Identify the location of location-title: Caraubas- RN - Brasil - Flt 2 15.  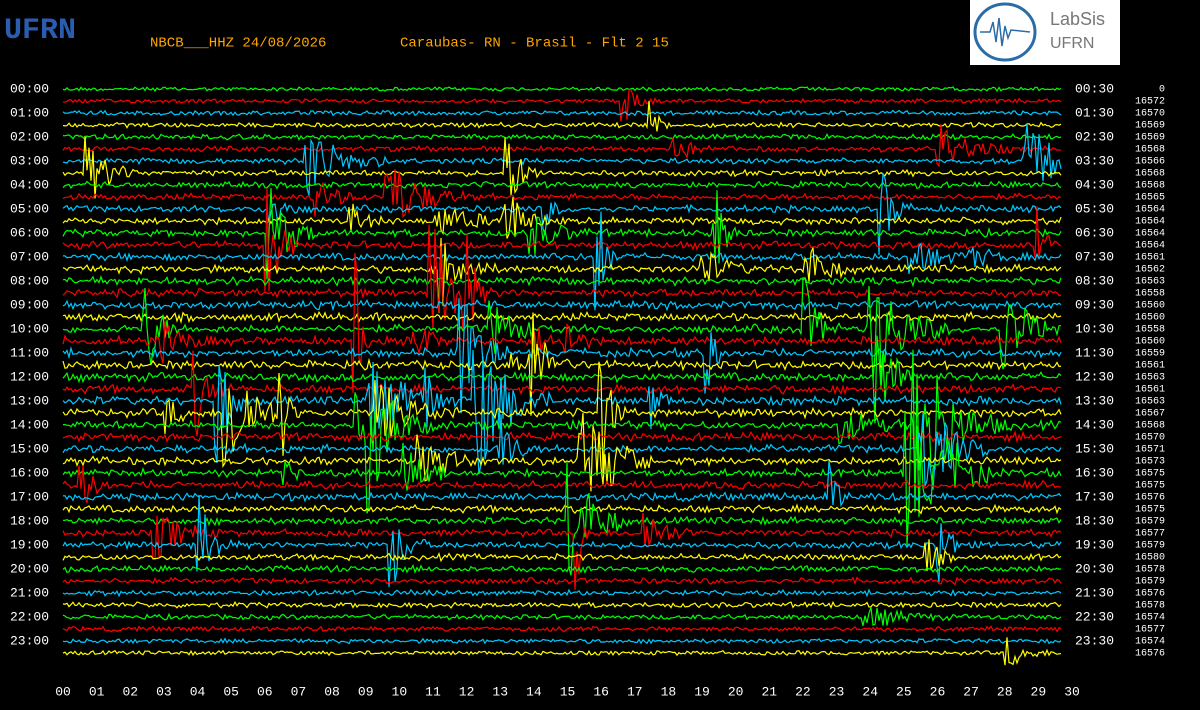
(534, 44).